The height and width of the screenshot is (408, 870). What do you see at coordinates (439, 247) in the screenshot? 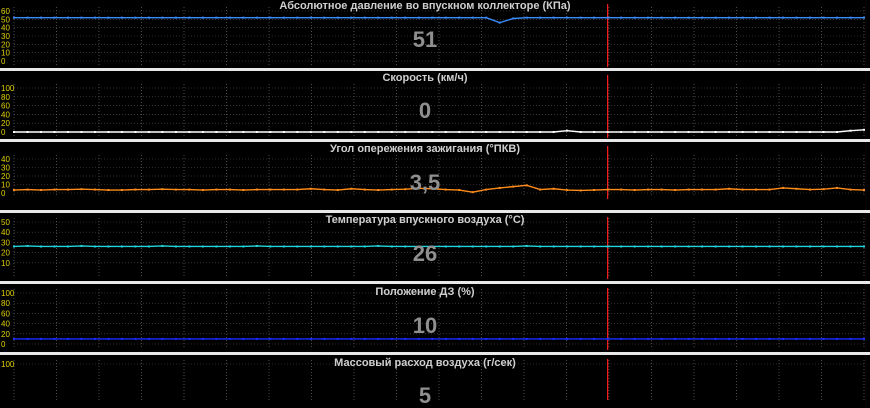
I see `vertical-grid` at bounding box center [439, 247].